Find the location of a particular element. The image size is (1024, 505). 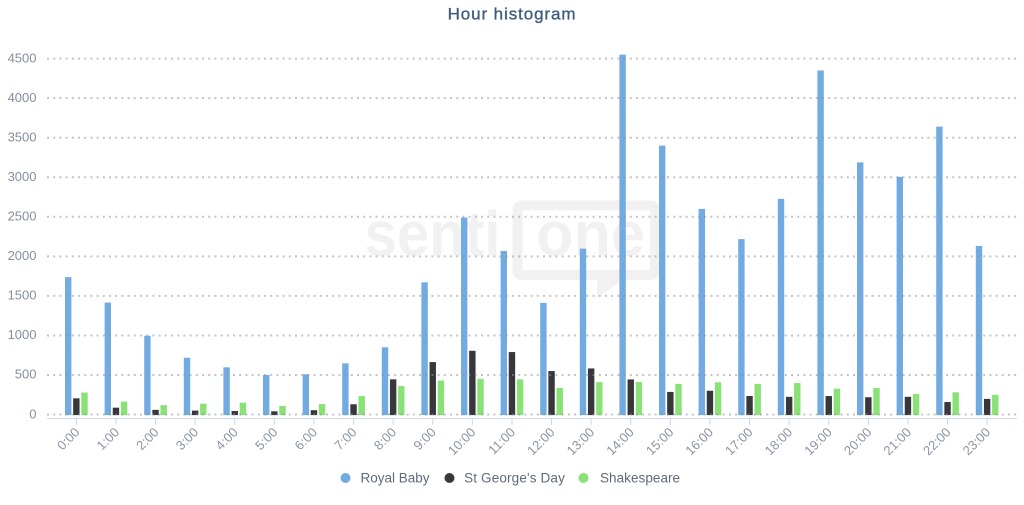

svg-text: 1500 is located at coordinates (22, 295).